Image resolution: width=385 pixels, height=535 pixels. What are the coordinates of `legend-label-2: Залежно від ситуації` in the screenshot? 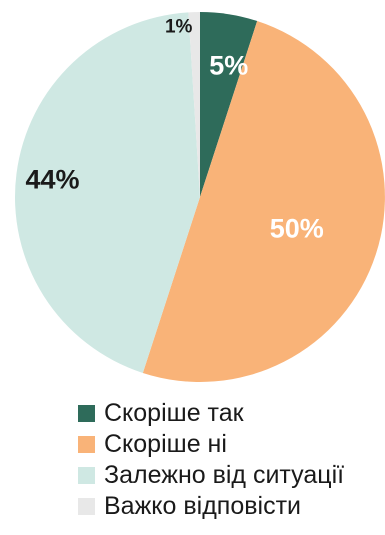 It's located at (224, 475).